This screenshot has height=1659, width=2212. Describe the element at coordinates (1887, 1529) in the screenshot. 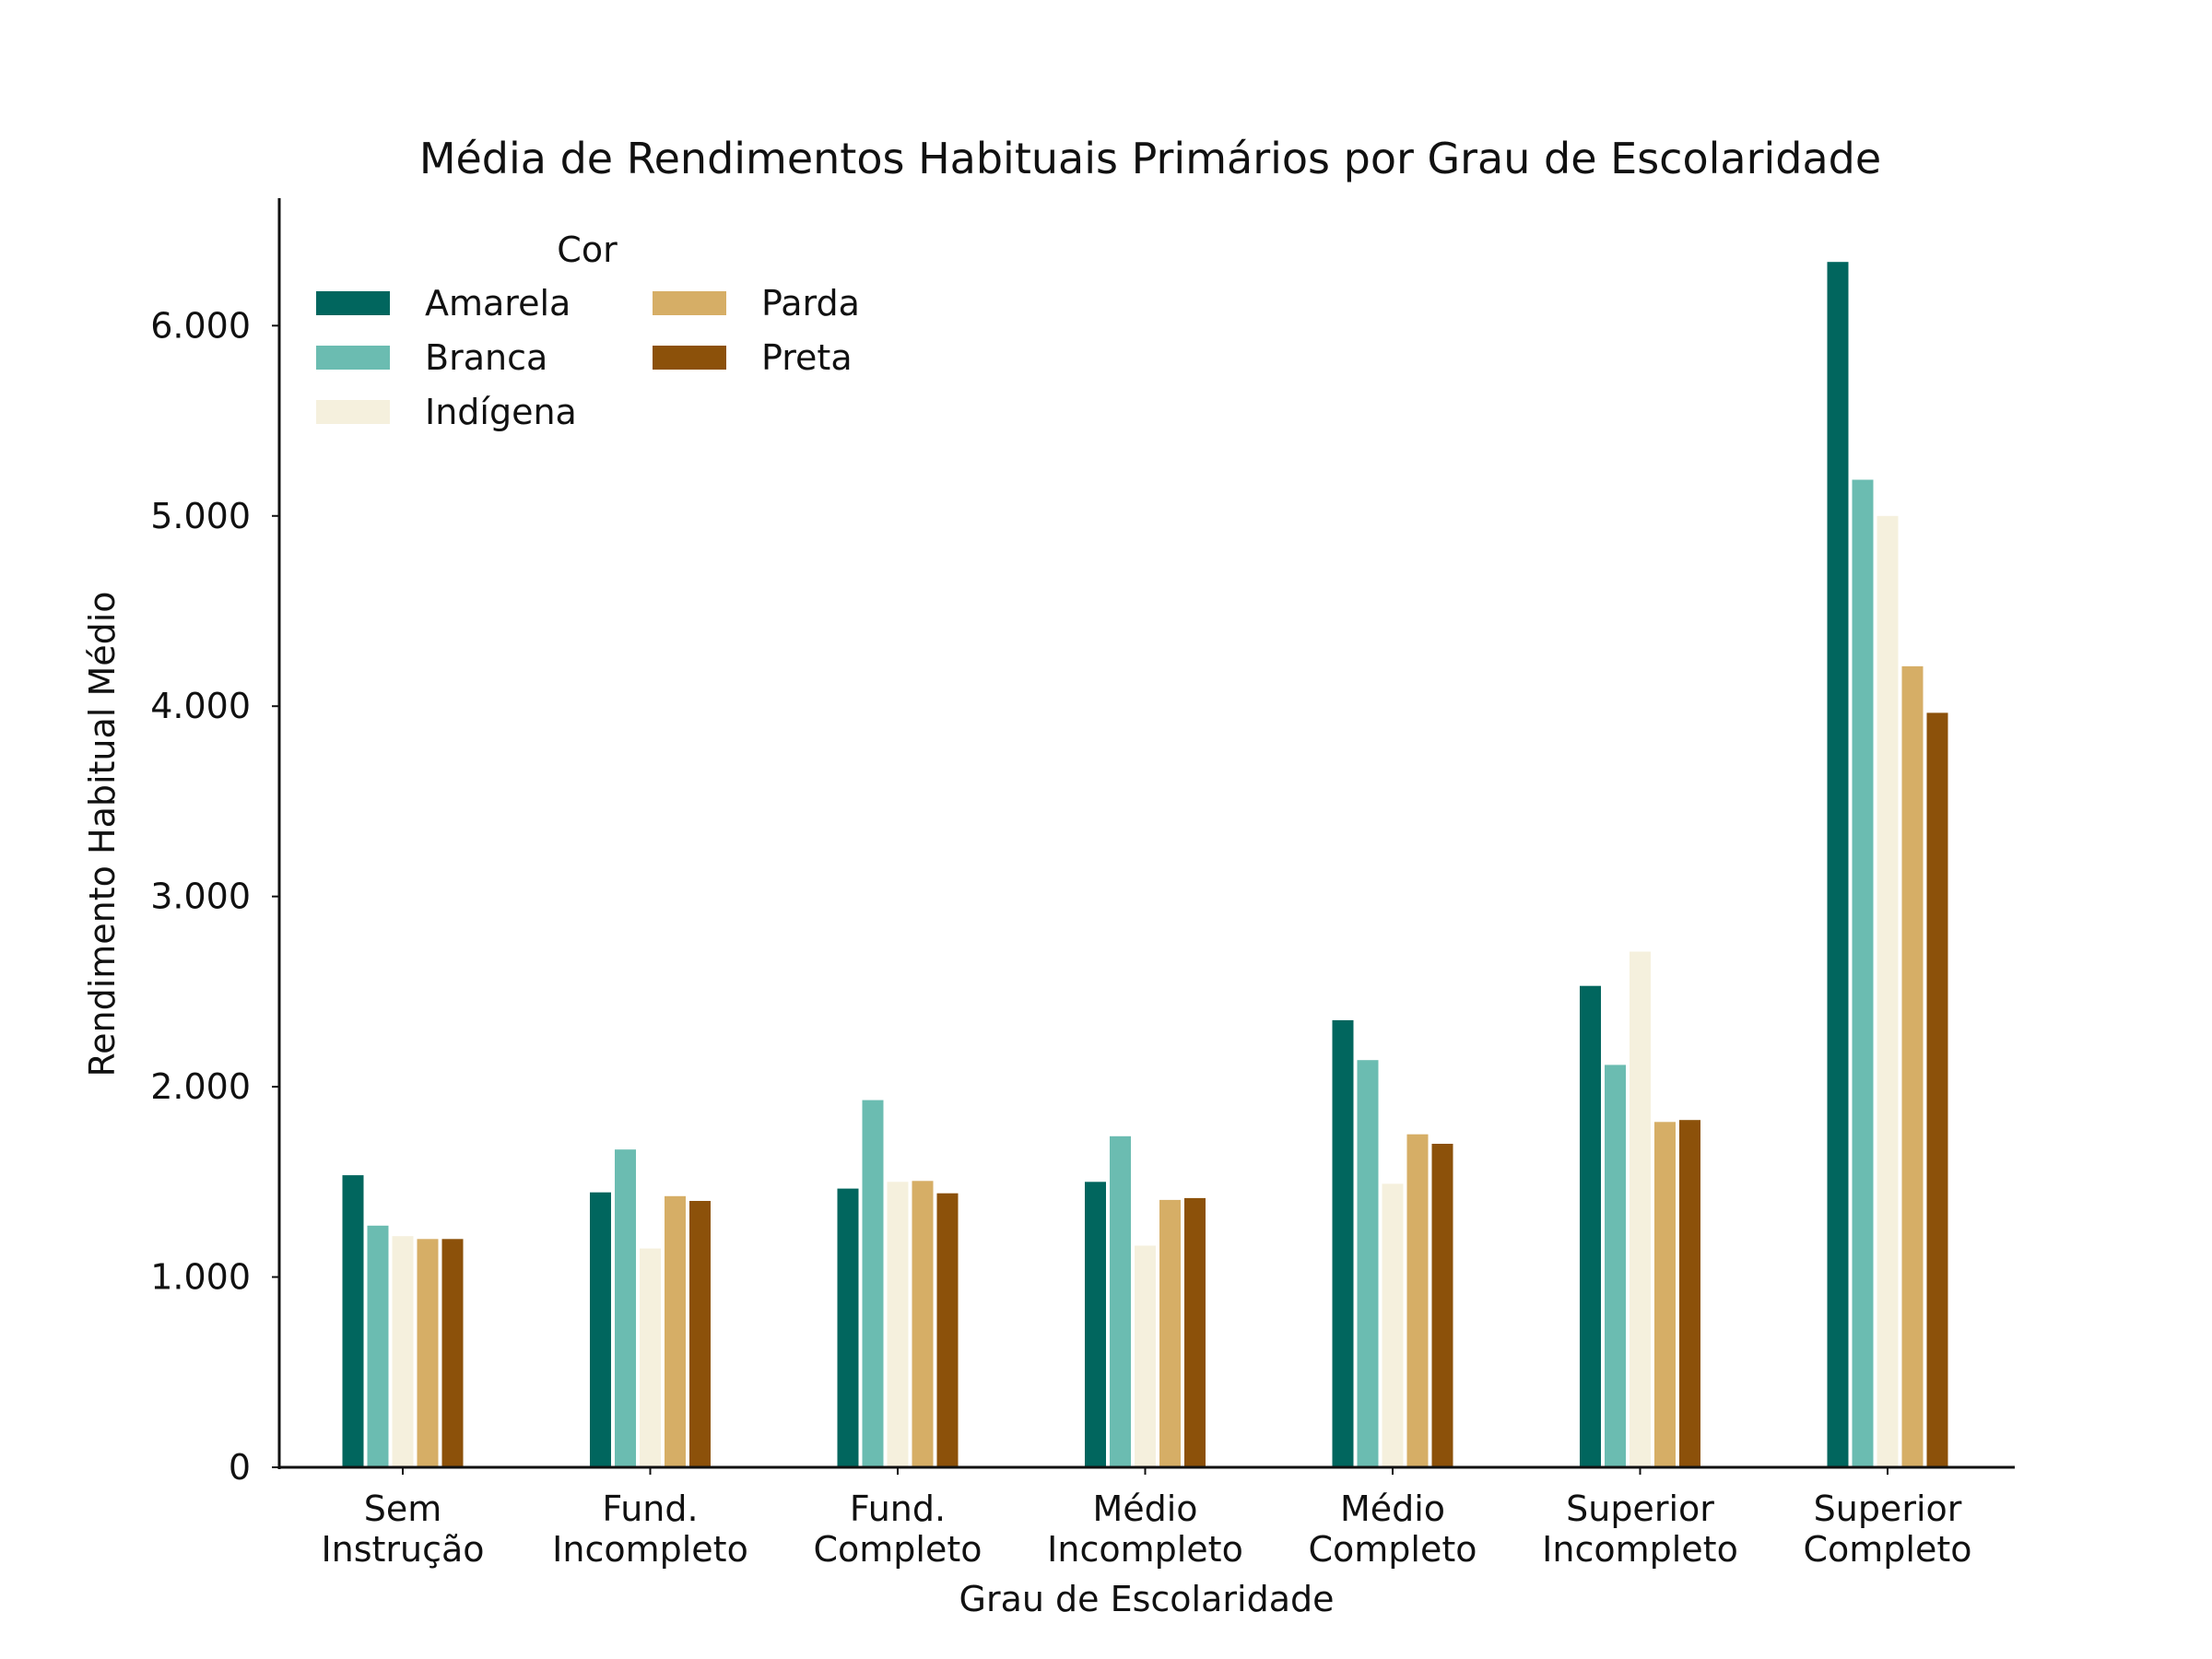

I see `x-tick-label: Superior Completo` at that location.